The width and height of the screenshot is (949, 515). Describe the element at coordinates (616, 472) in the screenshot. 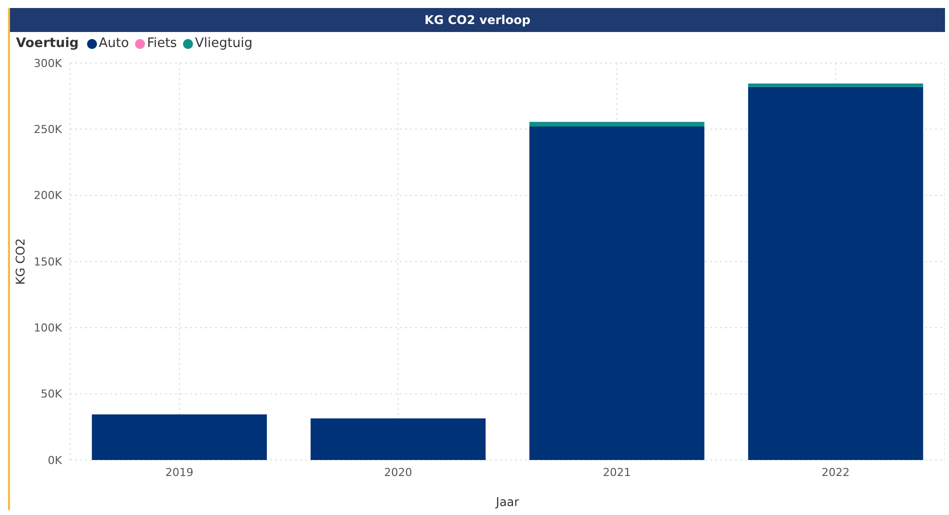

I see `x-tick-label: 2021` at that location.